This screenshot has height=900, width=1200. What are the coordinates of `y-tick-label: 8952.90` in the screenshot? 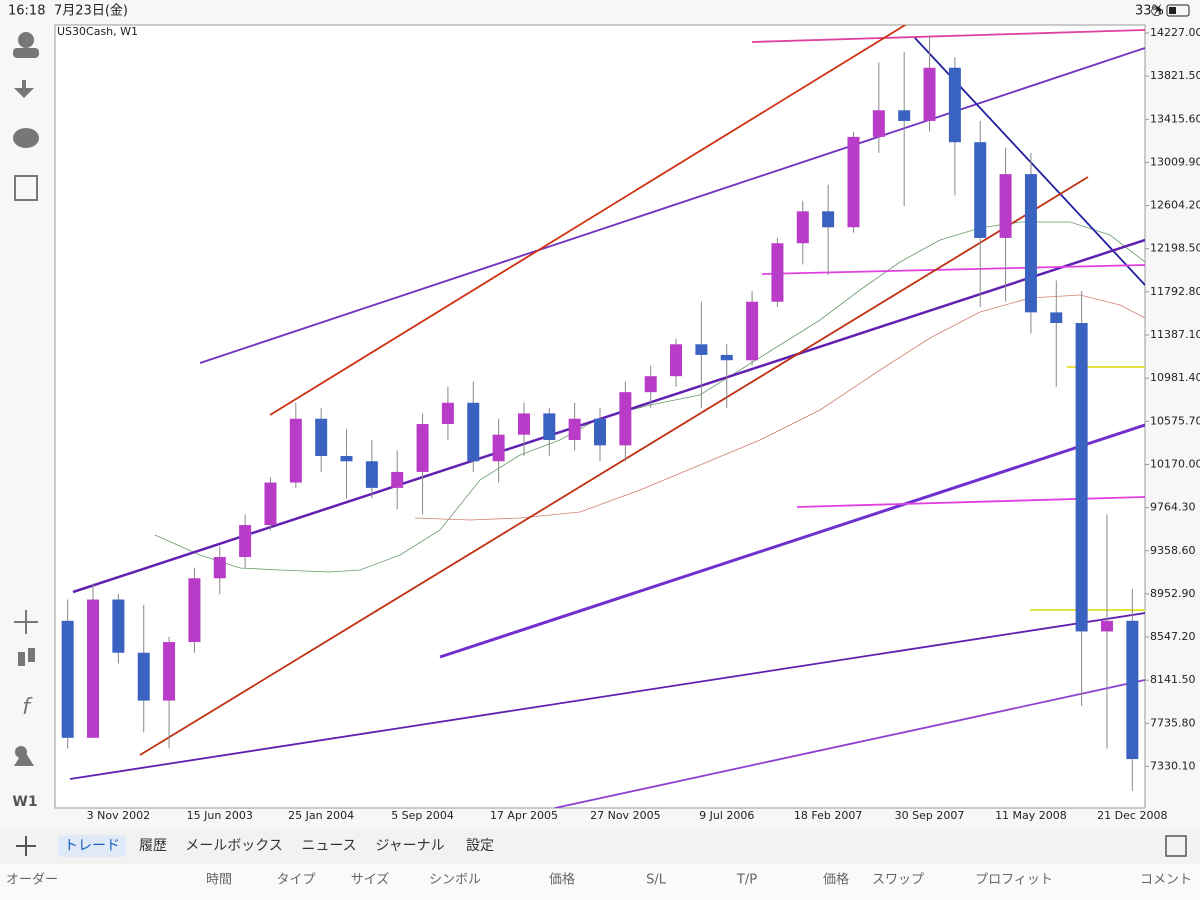 It's located at (1173, 593).